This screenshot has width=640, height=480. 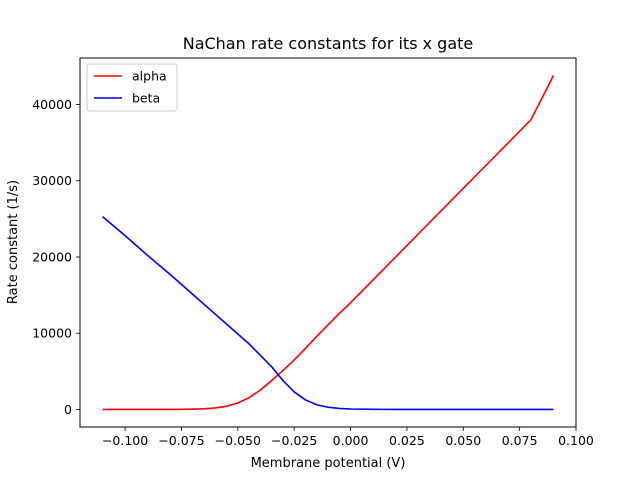 What do you see at coordinates (328, 463) in the screenshot?
I see `x-axis-label: Membrane potential (V)` at bounding box center [328, 463].